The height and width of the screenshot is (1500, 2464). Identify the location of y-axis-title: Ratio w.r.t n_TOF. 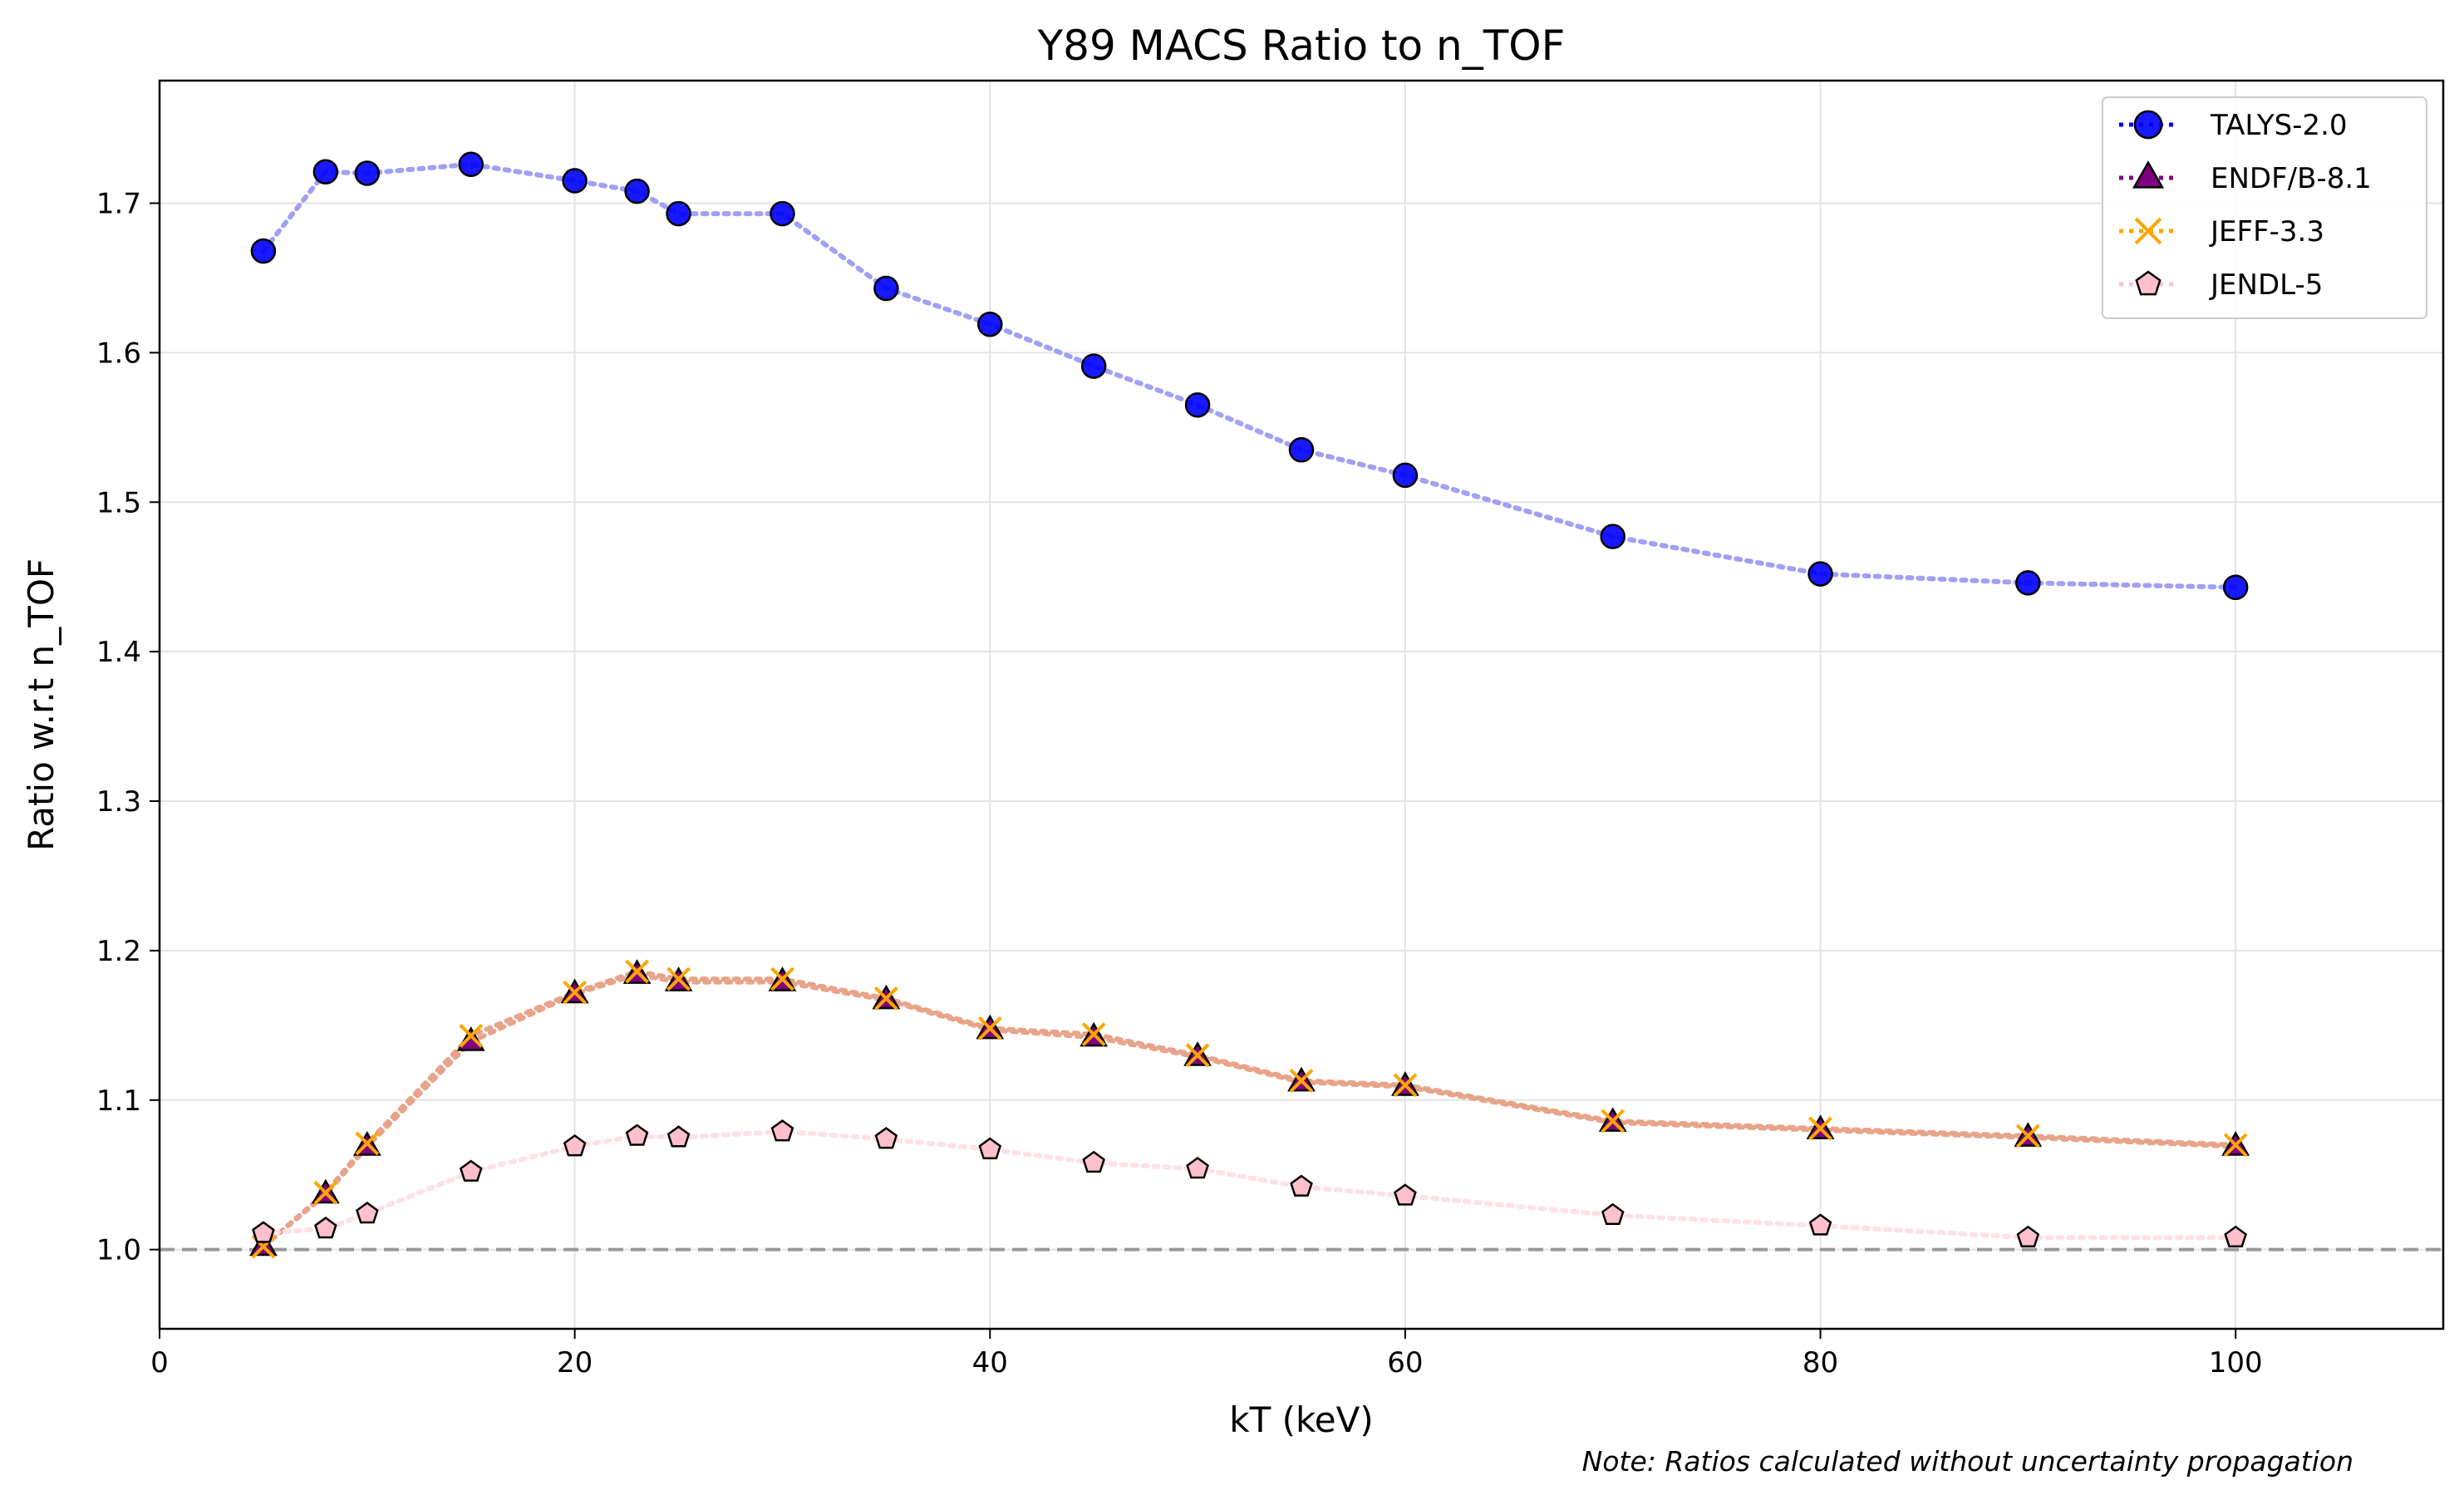
(41, 704).